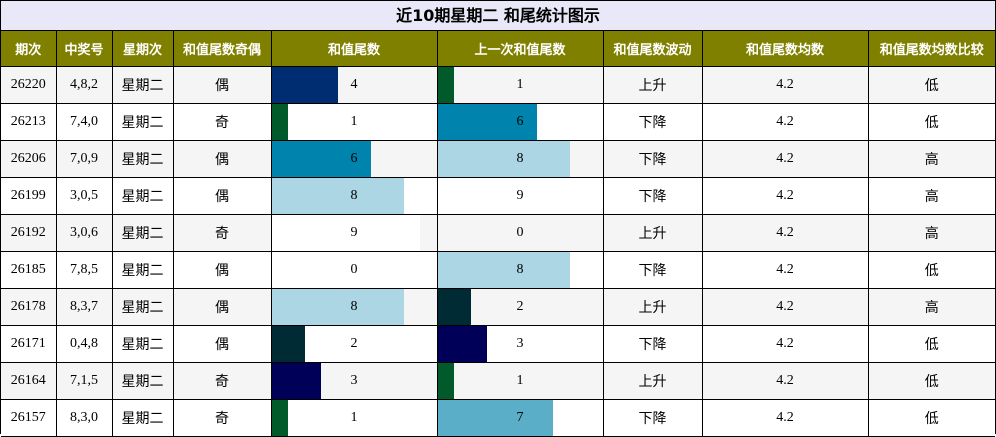 This screenshot has height=437, width=996. I want to click on col-header-compare: 和值尾数均数比较, so click(931, 49).